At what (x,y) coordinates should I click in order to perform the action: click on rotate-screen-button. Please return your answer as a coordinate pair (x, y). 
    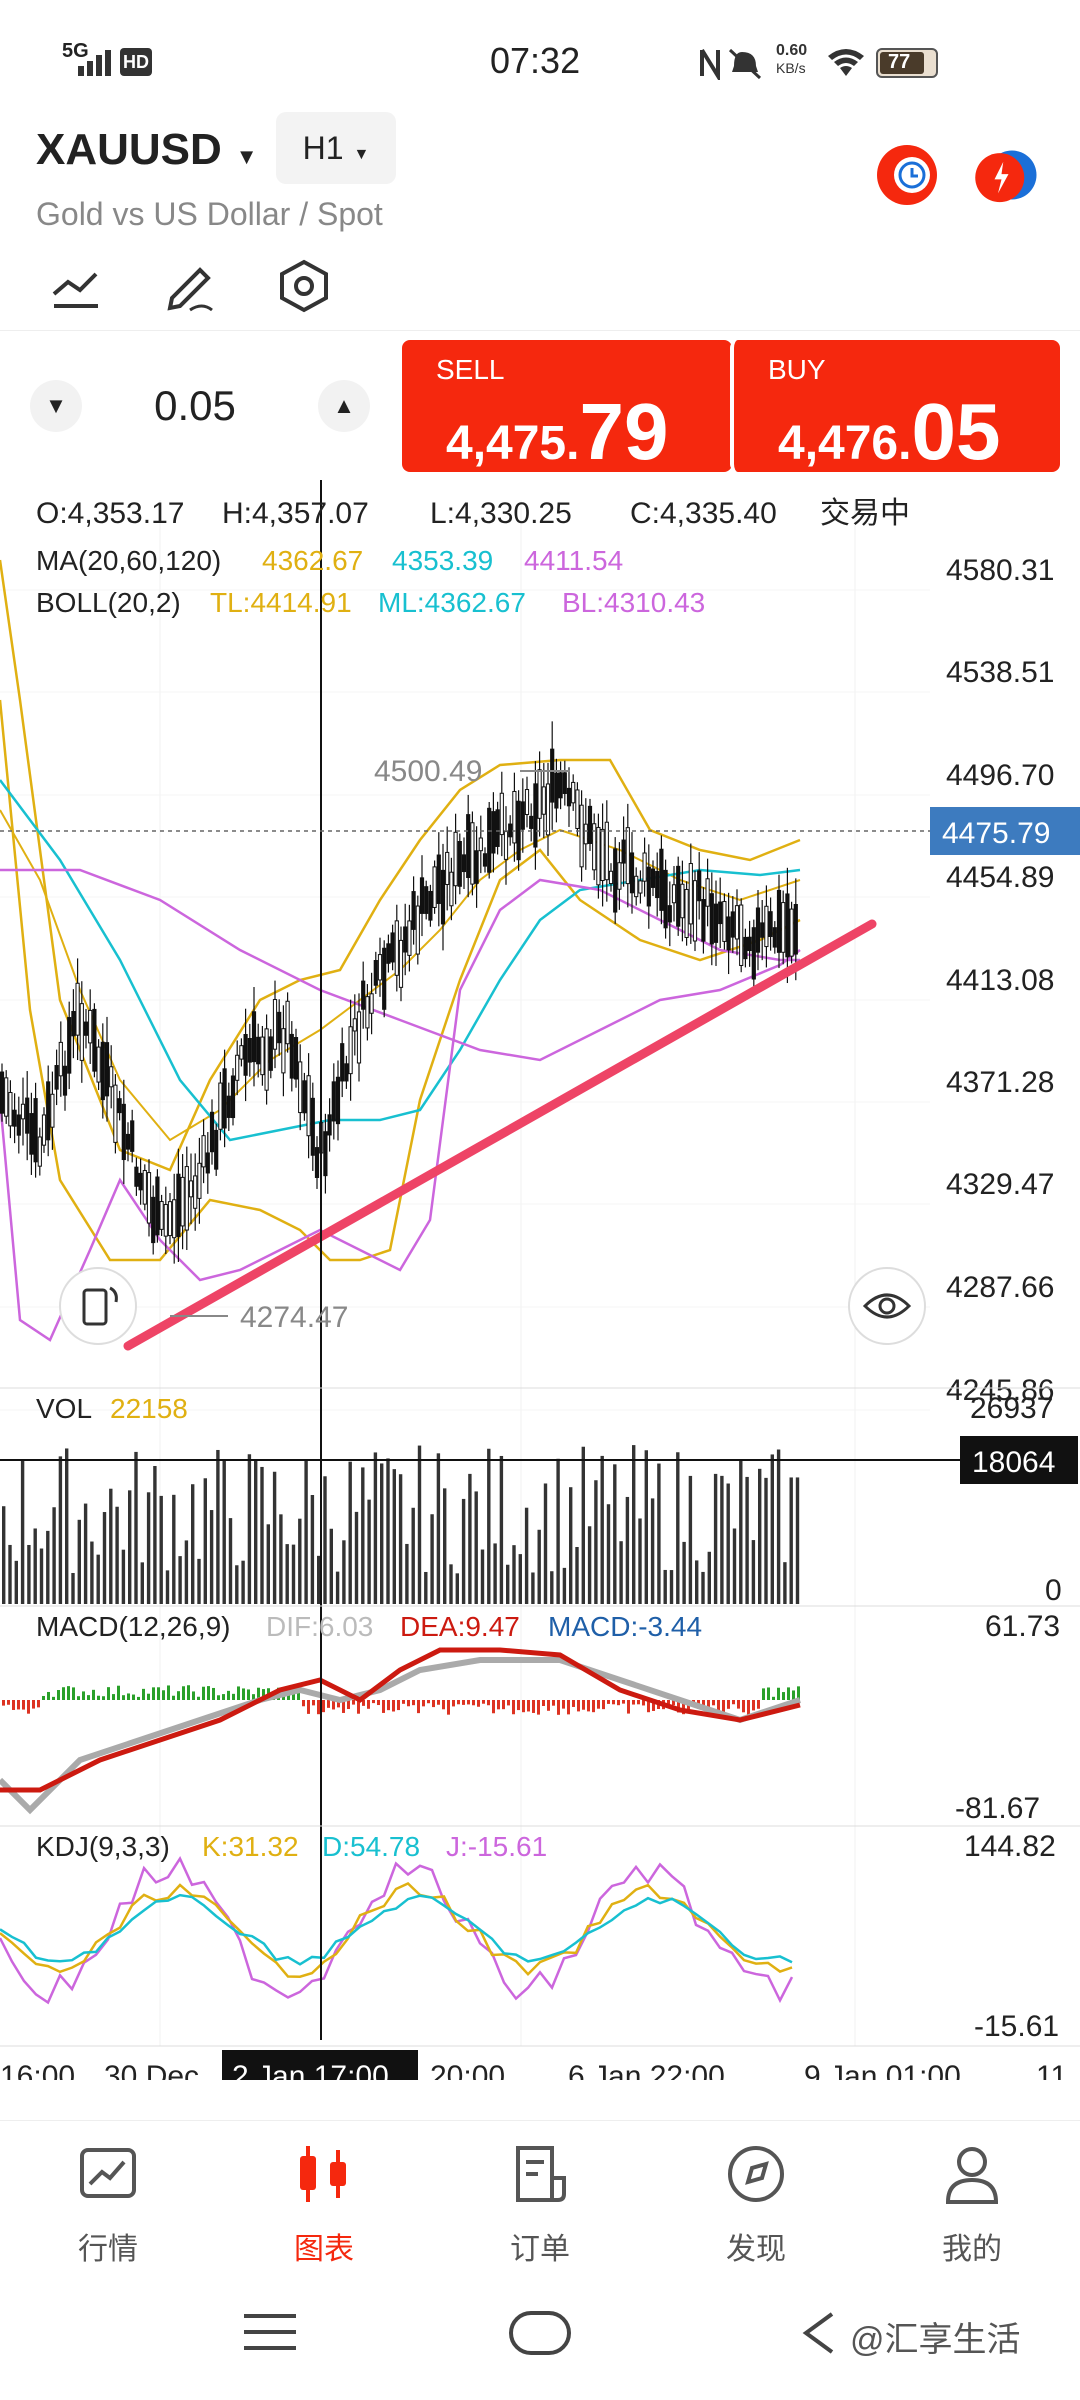
    Looking at the image, I should click on (98, 1306).